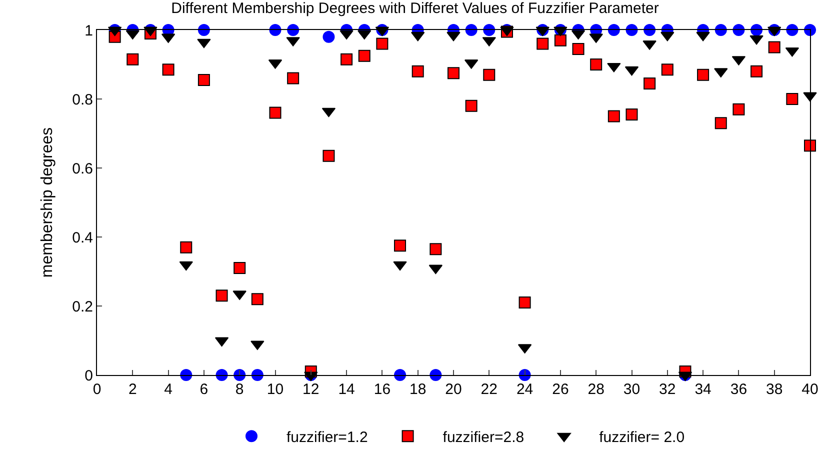 This screenshot has width=830, height=465. I want to click on y-tick-label: 0.6, so click(82, 169).